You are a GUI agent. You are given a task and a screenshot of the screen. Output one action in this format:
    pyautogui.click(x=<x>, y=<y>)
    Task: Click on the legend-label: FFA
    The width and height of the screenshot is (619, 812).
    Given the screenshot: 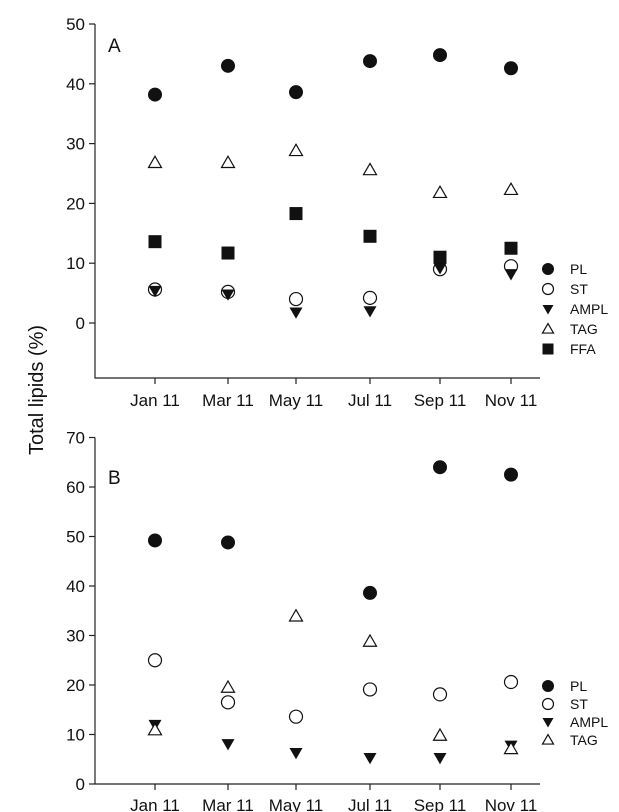 What is the action you would take?
    pyautogui.click(x=583, y=349)
    